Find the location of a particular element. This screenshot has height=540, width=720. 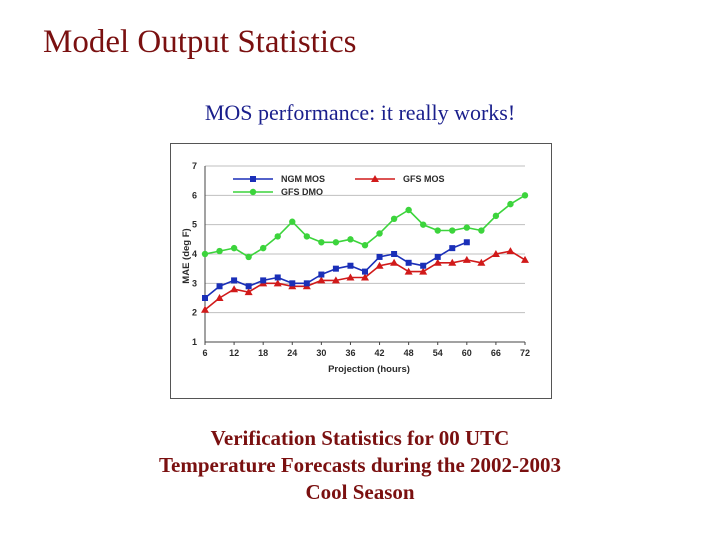

x-tick-label-42: 42 is located at coordinates (380, 353).